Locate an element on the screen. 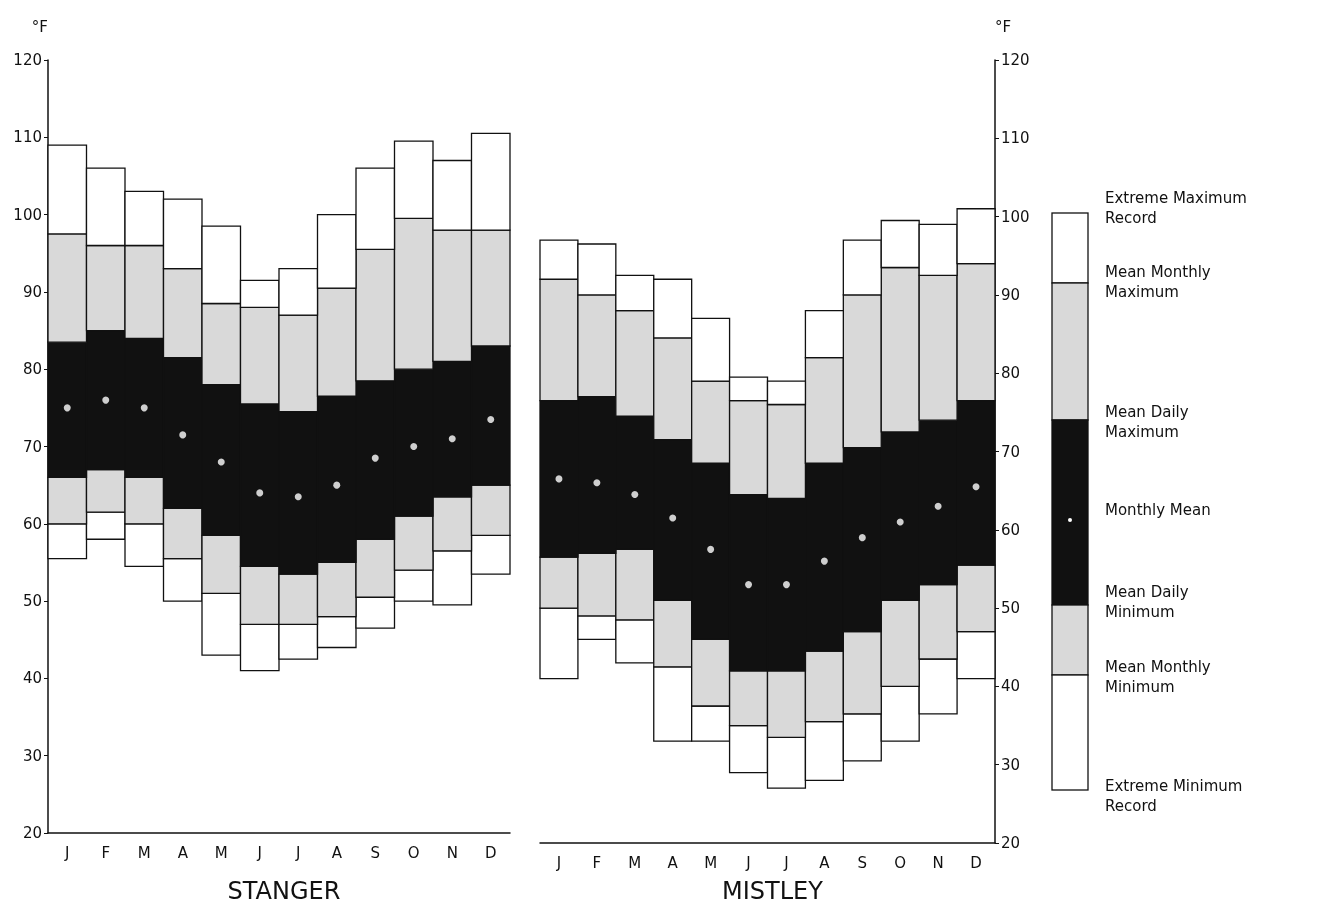 Image resolution: width=1318 pixels, height=914 pixels. text: Extreme Minimum Record is located at coordinates (1176, 796).